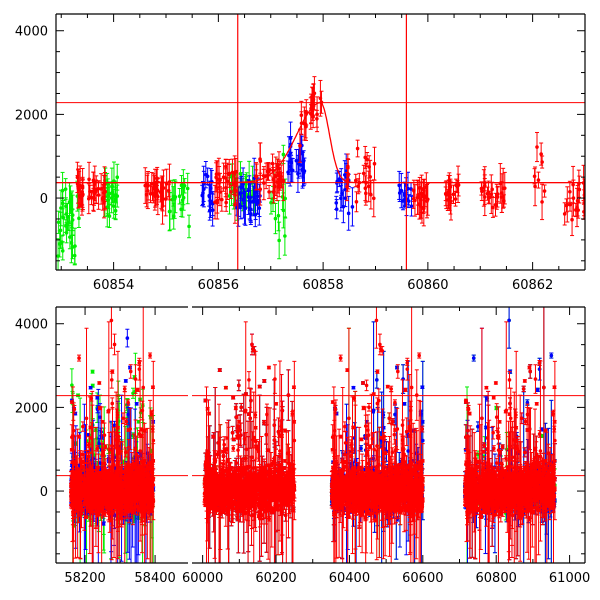  What do you see at coordinates (532, 285) in the screenshot?
I see `x-tick-label: 60862` at bounding box center [532, 285].